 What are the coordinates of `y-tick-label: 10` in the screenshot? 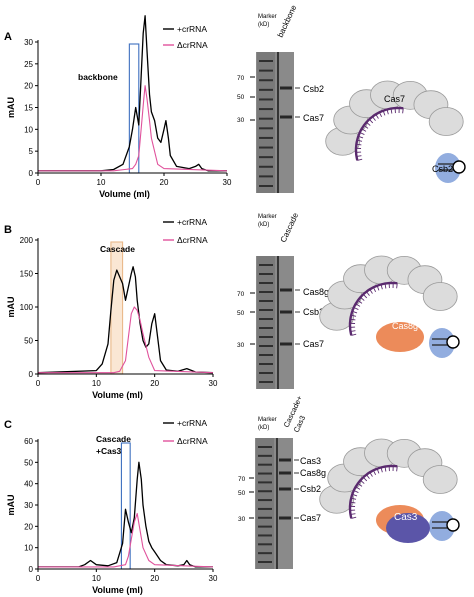 It's located at (28, 548).